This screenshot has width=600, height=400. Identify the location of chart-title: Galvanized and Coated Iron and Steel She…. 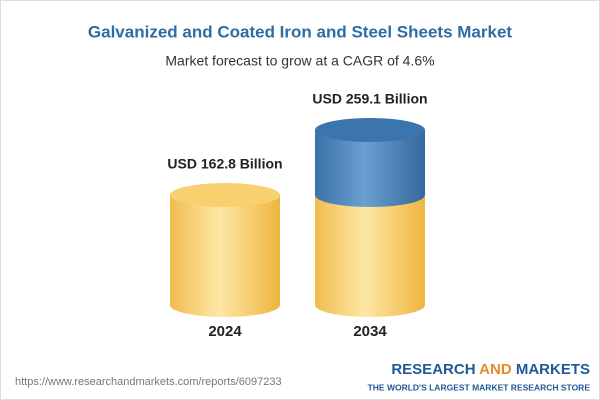
(300, 31).